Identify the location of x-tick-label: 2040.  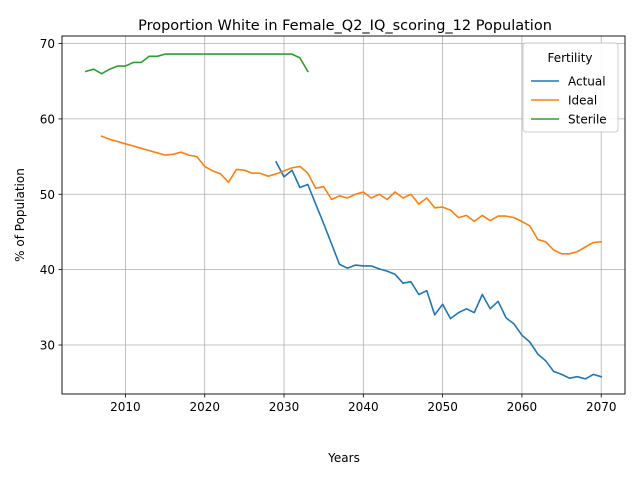
(363, 407).